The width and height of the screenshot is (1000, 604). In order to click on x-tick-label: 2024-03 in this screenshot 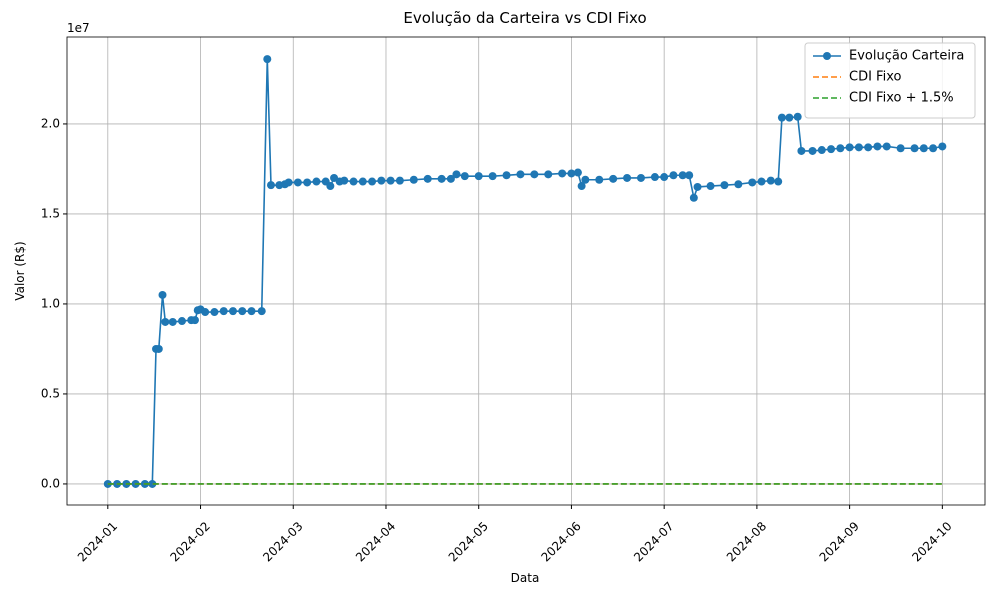, I will do `click(282, 541)`.